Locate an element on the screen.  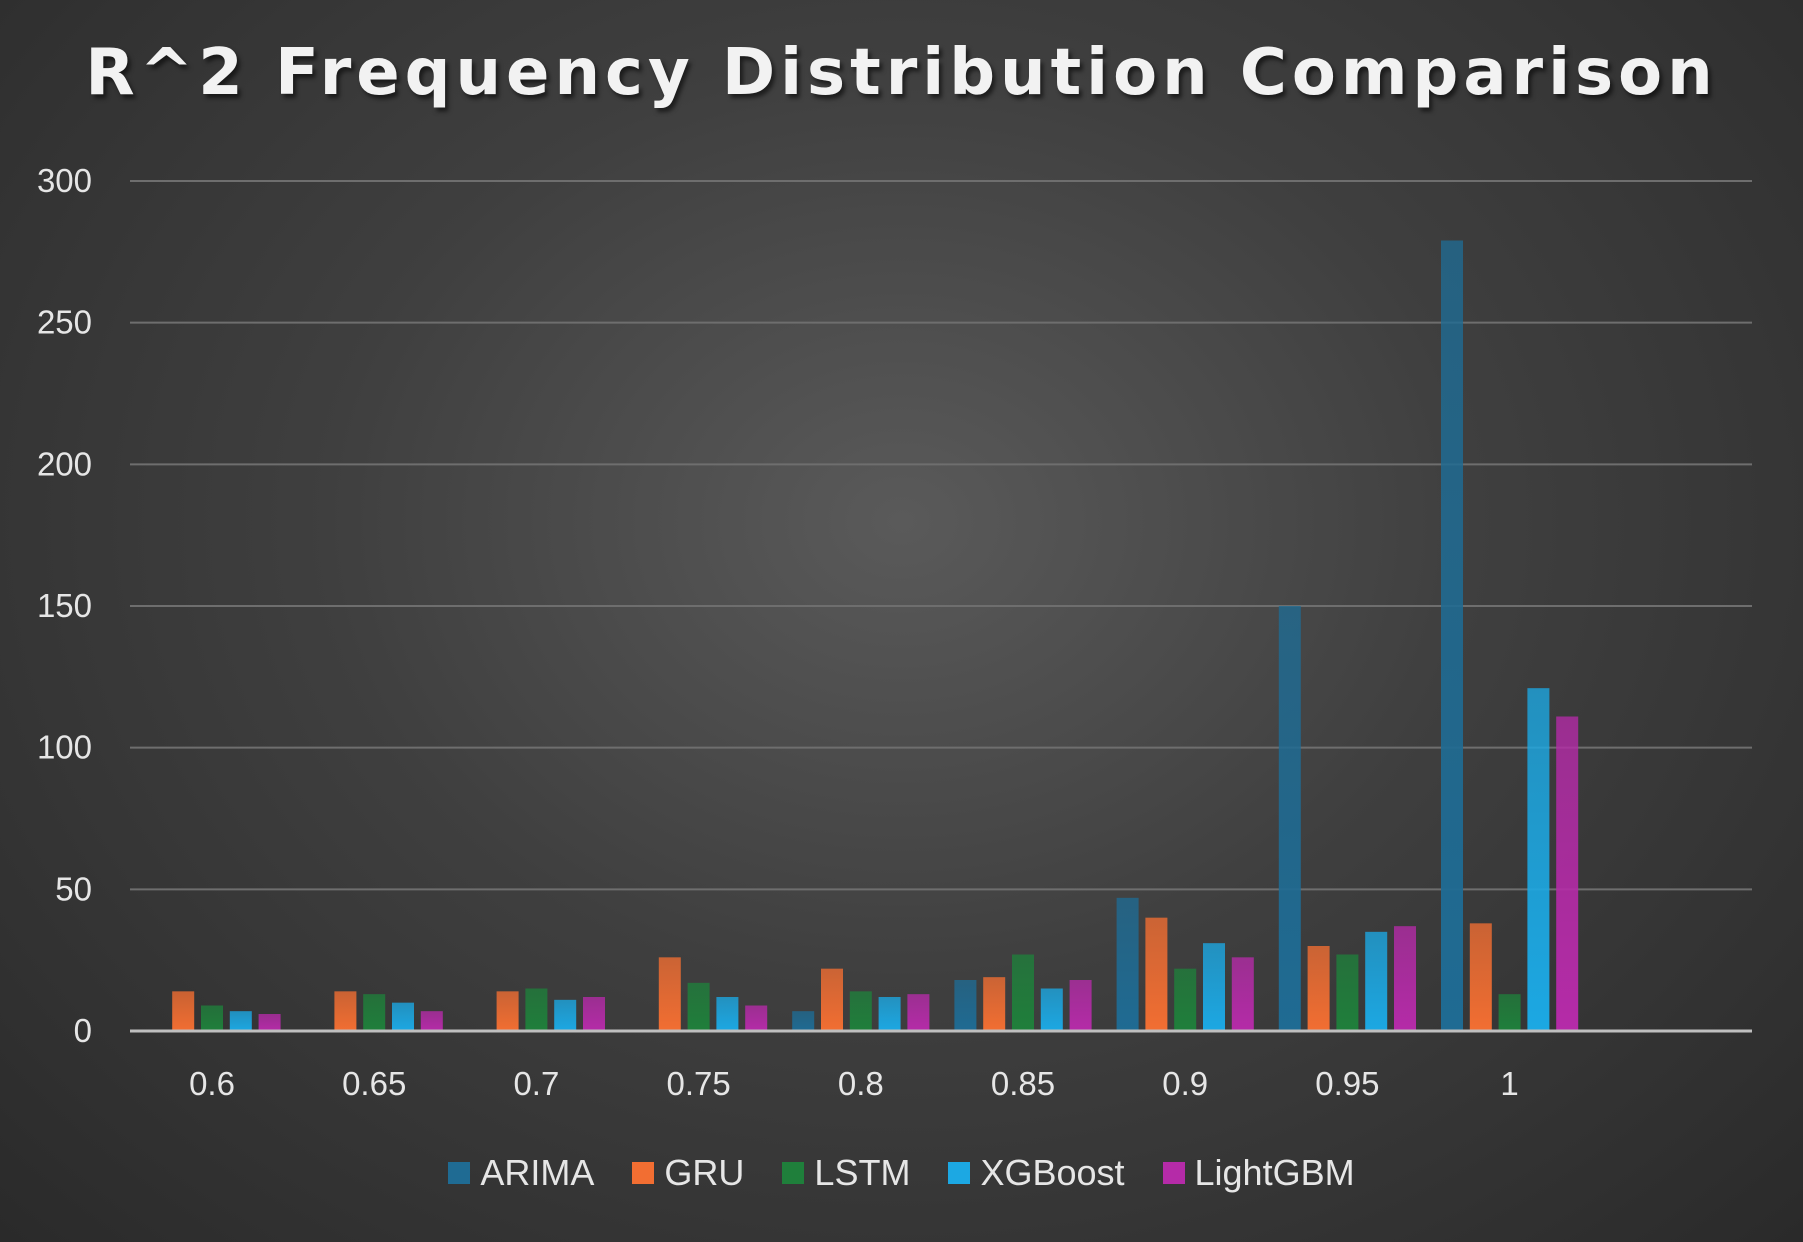
legend-item-arima: ARIMA is located at coordinates (521, 1173).